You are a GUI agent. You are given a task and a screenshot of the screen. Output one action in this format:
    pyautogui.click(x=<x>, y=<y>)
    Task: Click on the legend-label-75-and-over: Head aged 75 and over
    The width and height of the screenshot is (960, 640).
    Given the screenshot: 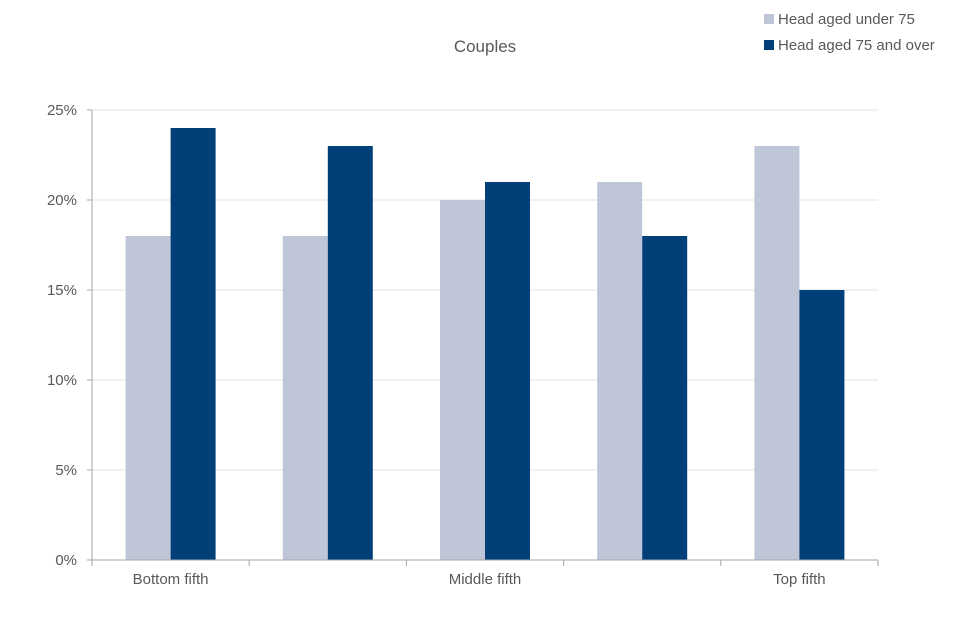 What is the action you would take?
    pyautogui.click(x=856, y=45)
    